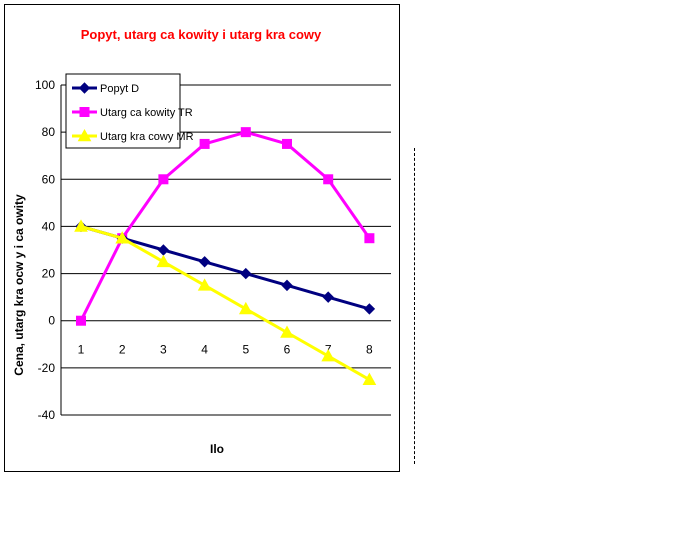 This screenshot has width=687, height=537. What do you see at coordinates (49, 179) in the screenshot?
I see `y-tick-label: 60` at bounding box center [49, 179].